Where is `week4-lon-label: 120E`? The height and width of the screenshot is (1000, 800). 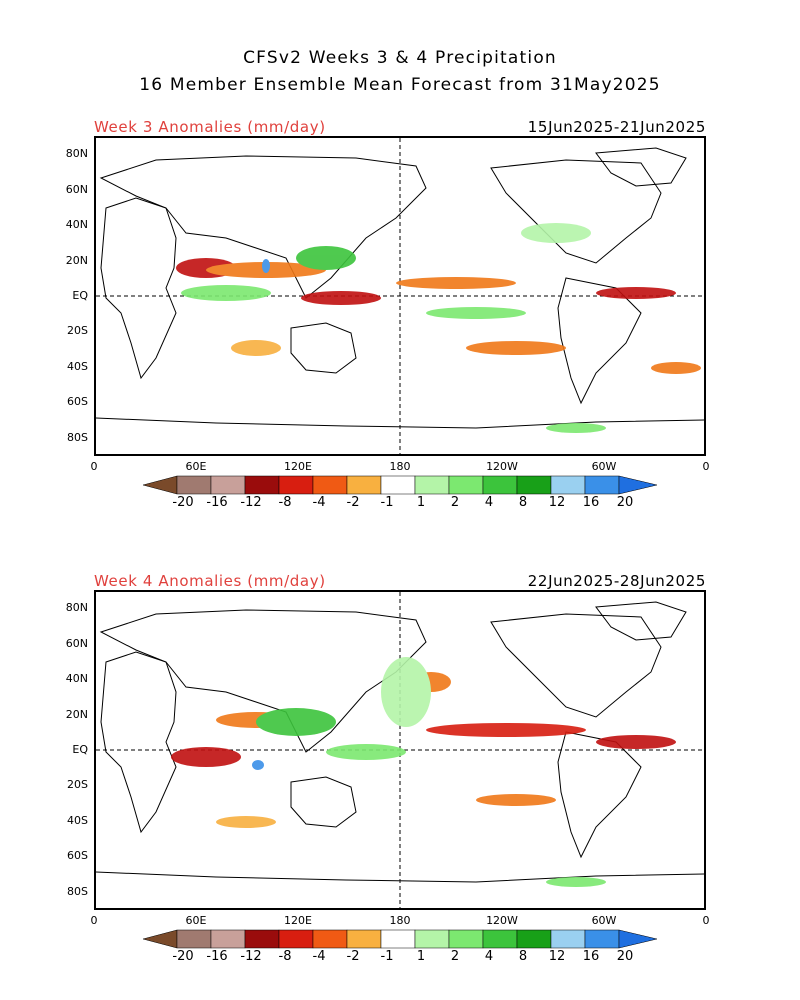
week4-lon-label: 120E is located at coordinates (298, 920).